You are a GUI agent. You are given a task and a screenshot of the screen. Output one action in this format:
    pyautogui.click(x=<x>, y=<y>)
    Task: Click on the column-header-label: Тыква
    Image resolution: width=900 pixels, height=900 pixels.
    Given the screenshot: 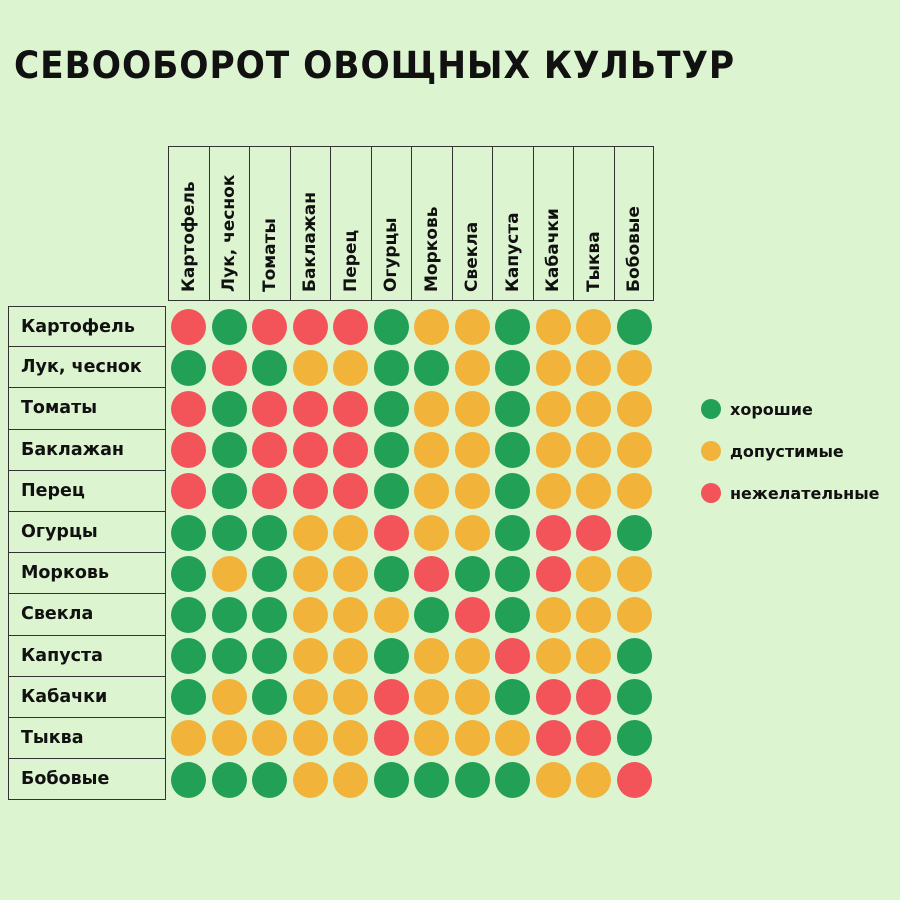 What is the action you would take?
    pyautogui.click(x=593, y=261)
    